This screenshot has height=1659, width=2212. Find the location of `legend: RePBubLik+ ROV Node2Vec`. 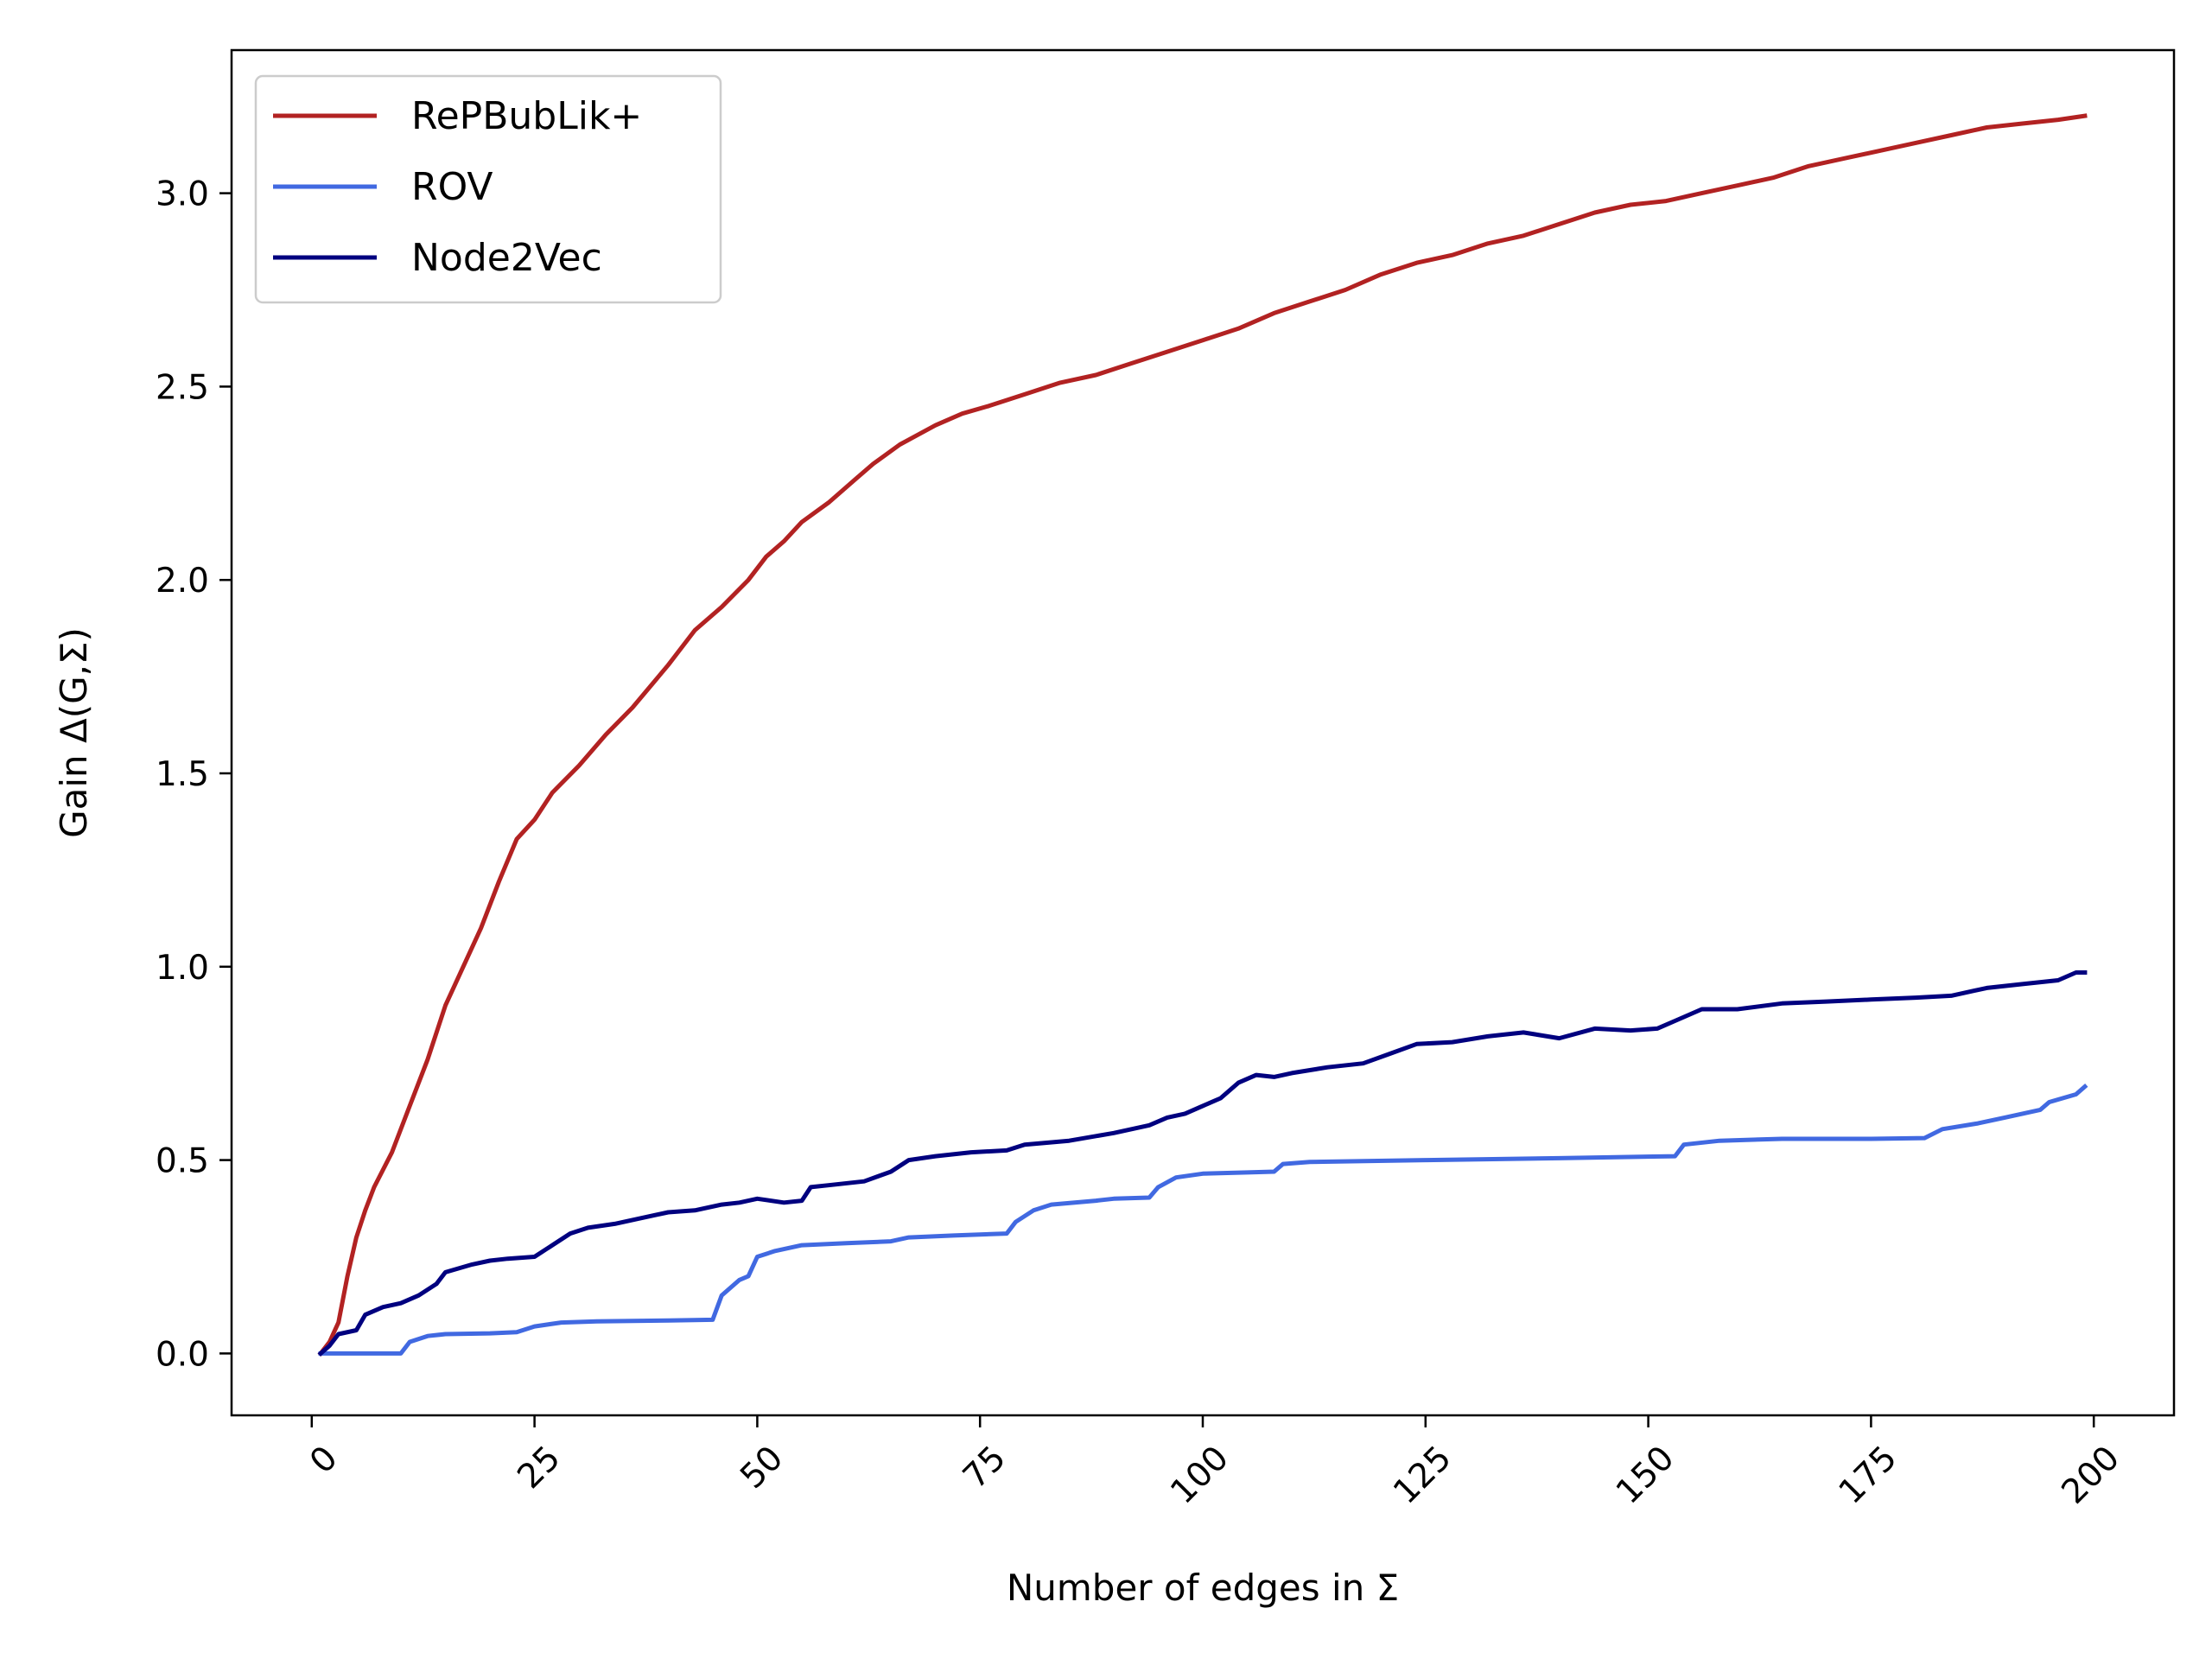

legend: RePBubLik+ ROV Node2Vec is located at coordinates (488, 189).